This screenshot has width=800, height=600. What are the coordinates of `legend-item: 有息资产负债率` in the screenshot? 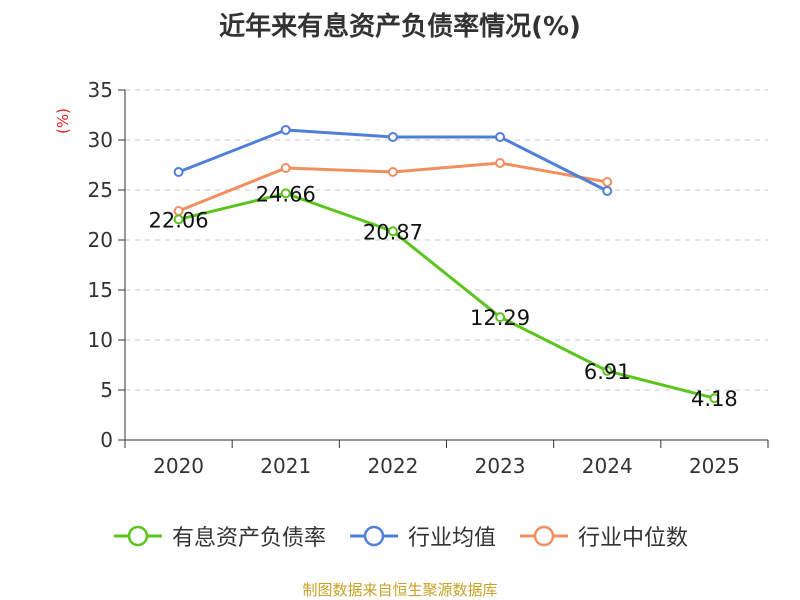 It's located at (219, 536).